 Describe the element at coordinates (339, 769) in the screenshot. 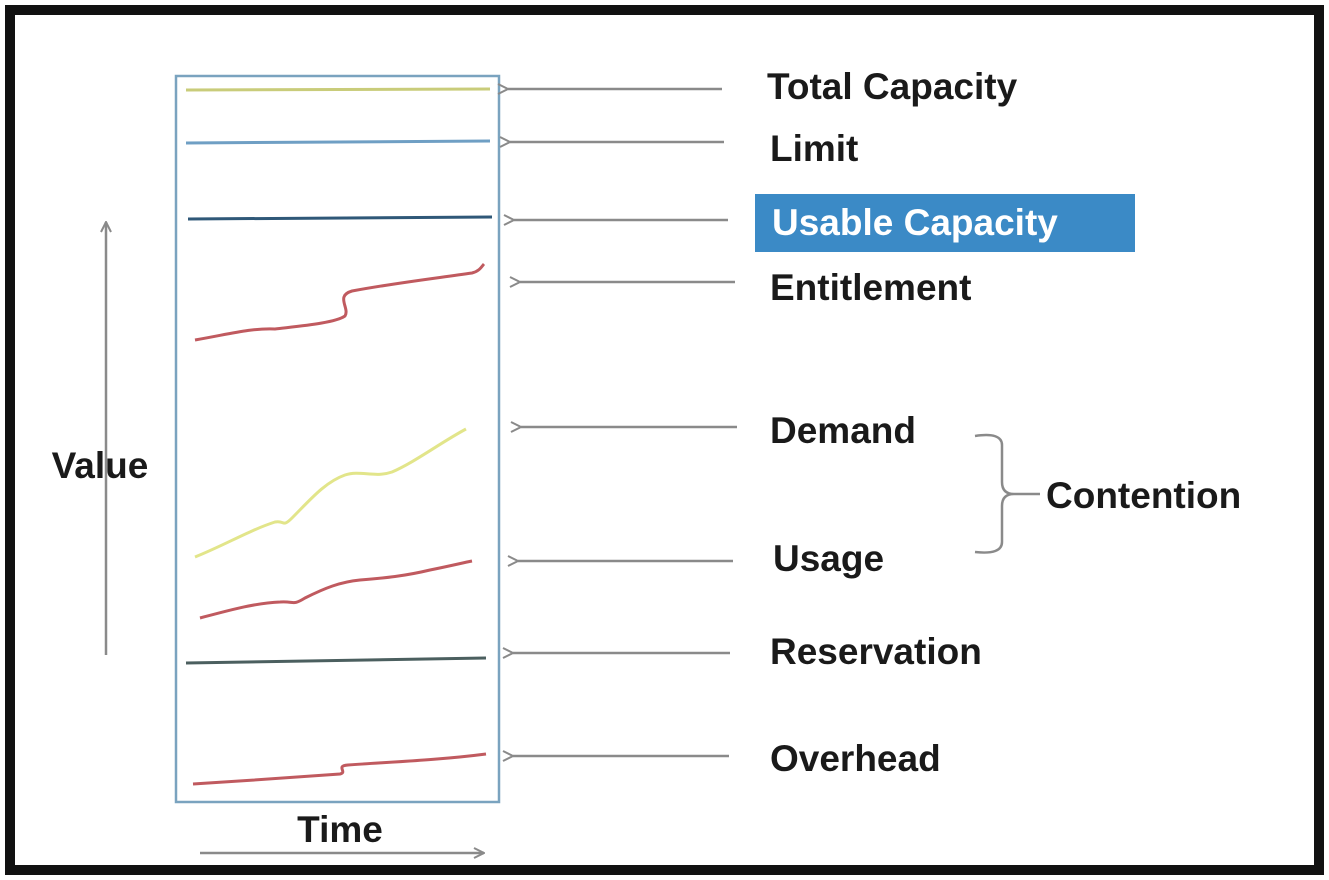

I see `overhead-line` at that location.